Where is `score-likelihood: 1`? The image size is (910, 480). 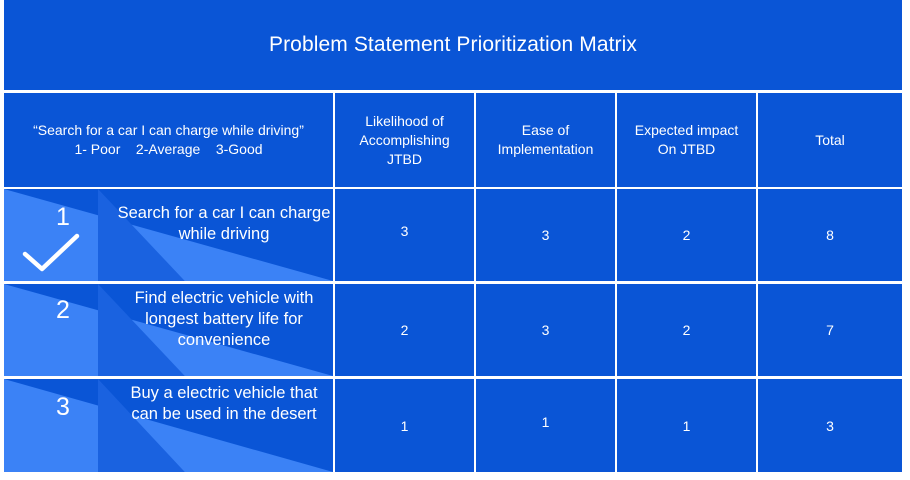 score-likelihood: 1 is located at coordinates (404, 425).